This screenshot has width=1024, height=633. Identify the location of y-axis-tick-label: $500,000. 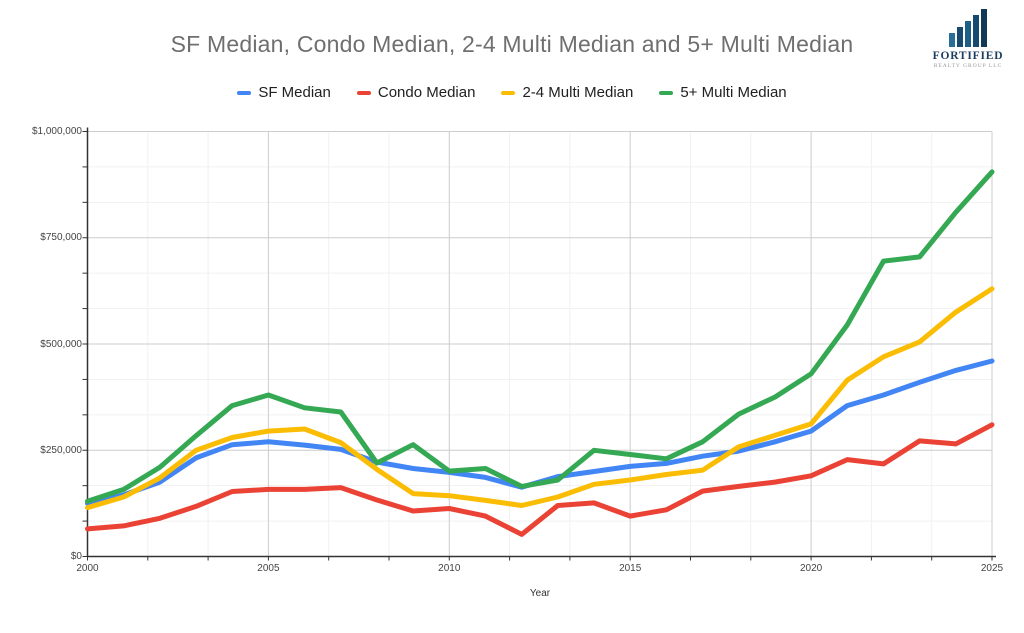
(61, 344).